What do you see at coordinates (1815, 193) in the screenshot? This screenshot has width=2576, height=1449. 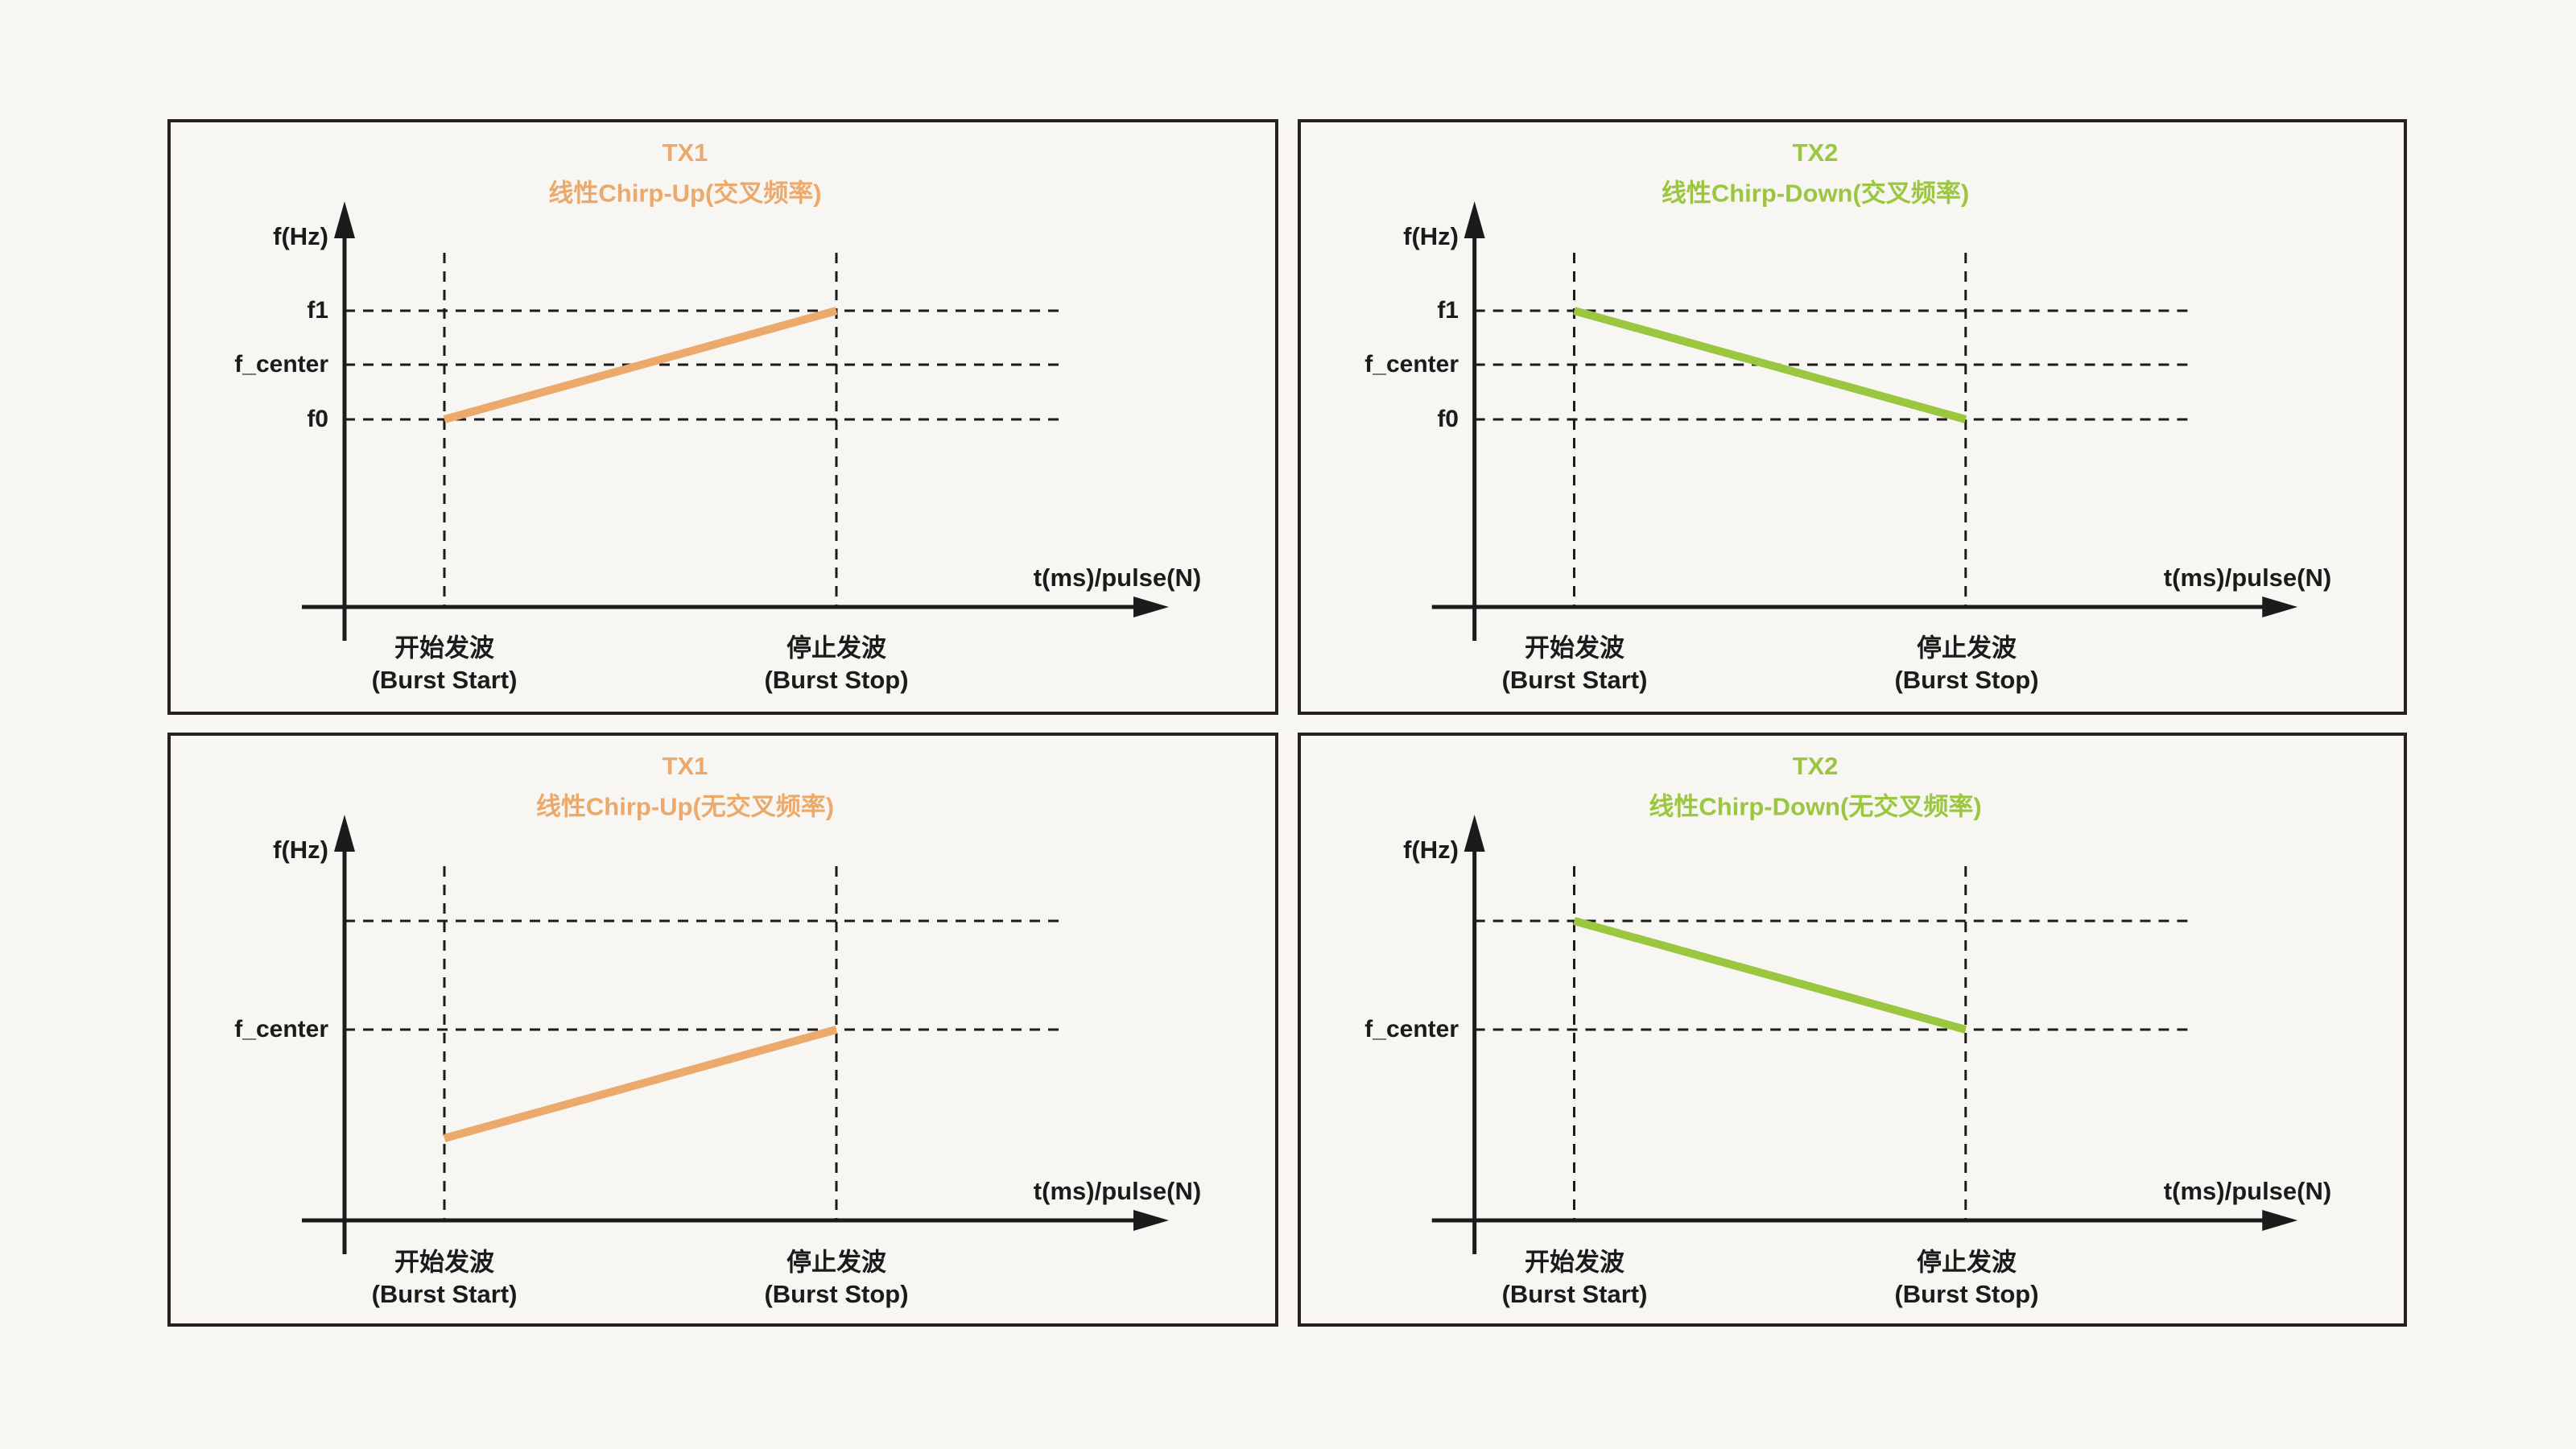 I see `panel-subtitle: 线性Chirp-Down(交叉频率)` at bounding box center [1815, 193].